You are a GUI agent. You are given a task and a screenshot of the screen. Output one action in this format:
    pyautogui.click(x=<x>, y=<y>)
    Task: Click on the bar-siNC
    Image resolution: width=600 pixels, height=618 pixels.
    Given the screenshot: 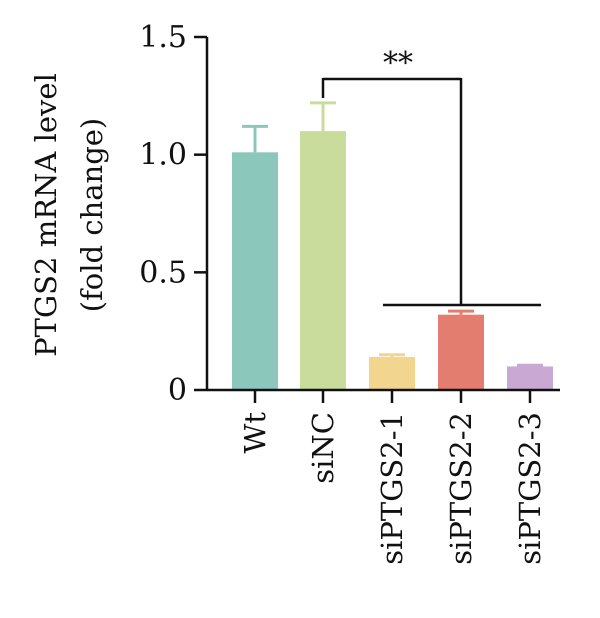 What is the action you would take?
    pyautogui.click(x=323, y=260)
    